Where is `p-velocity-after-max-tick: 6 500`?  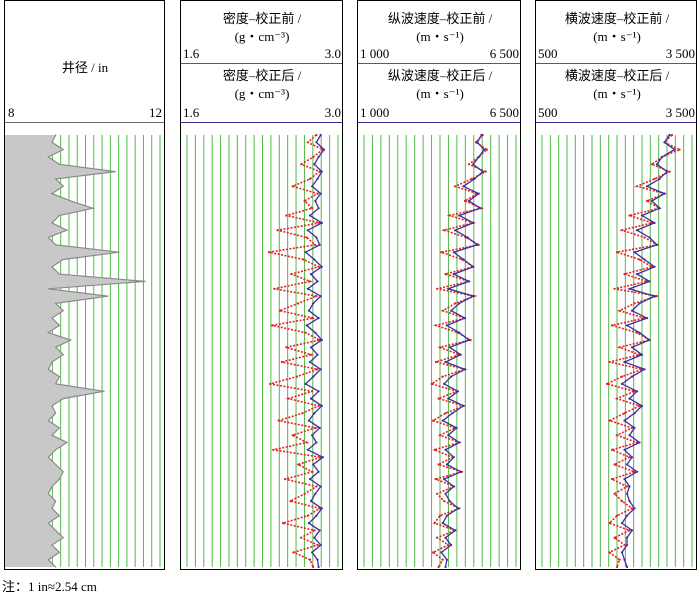
p-velocity-after-max-tick: 6 500 is located at coordinates (504, 112).